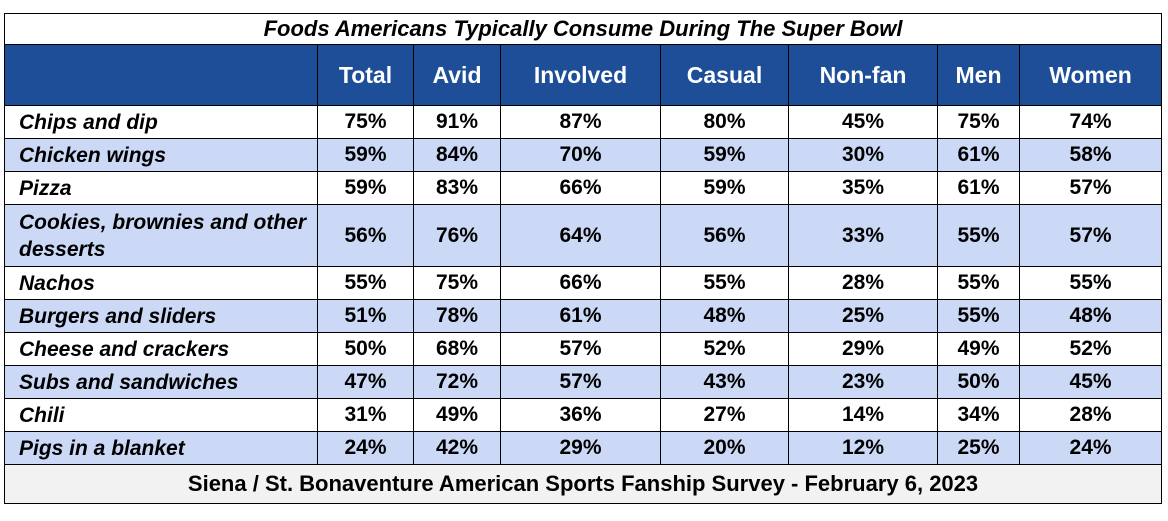 Image resolution: width=1168 pixels, height=521 pixels. I want to click on row-label: Chicken wings, so click(161, 155).